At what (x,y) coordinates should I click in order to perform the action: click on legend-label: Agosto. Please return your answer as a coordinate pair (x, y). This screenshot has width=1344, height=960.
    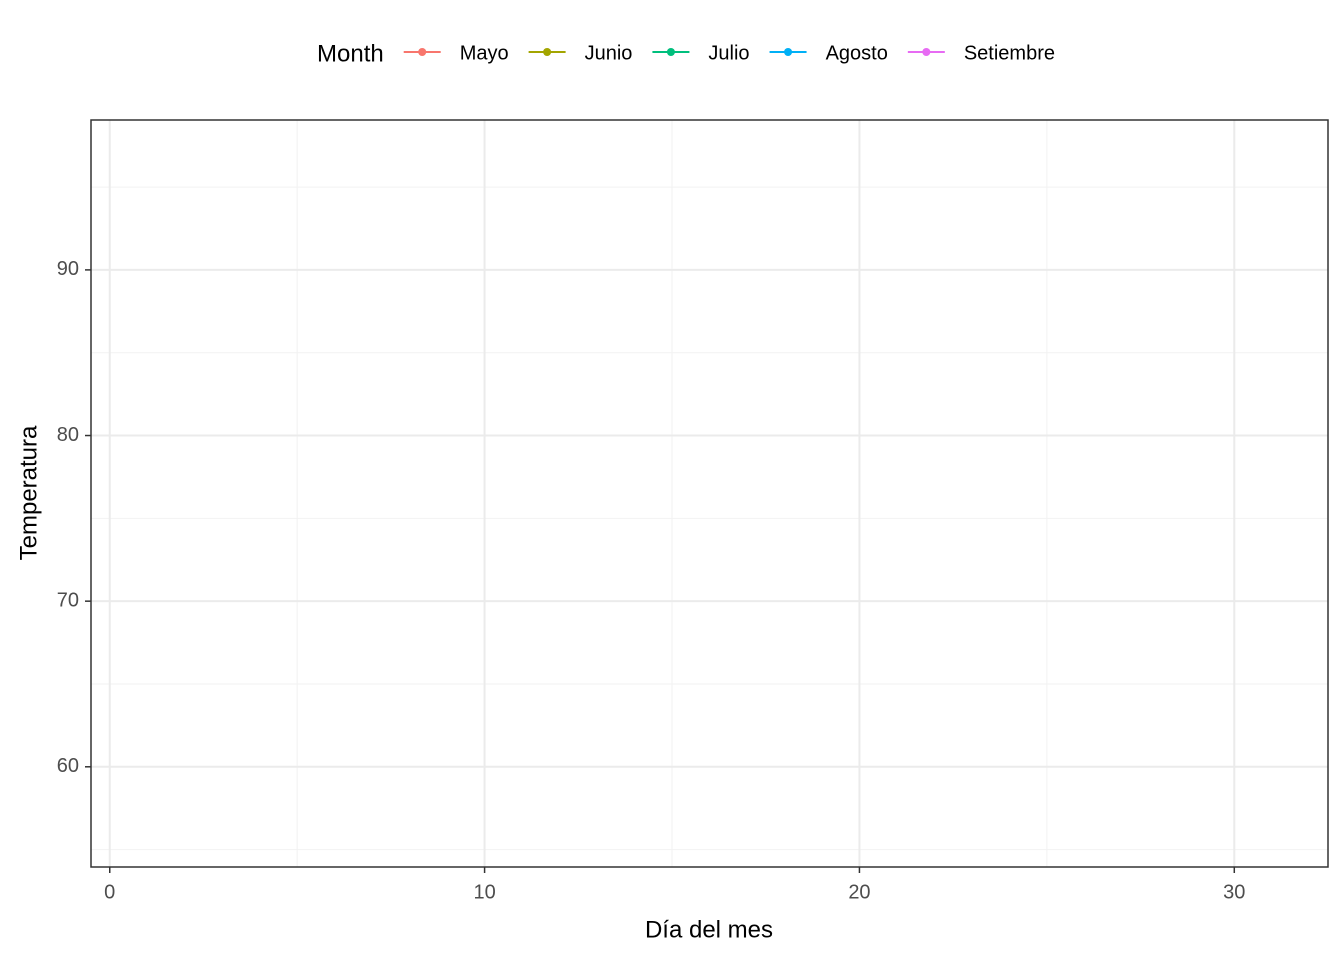
    Looking at the image, I should click on (857, 53).